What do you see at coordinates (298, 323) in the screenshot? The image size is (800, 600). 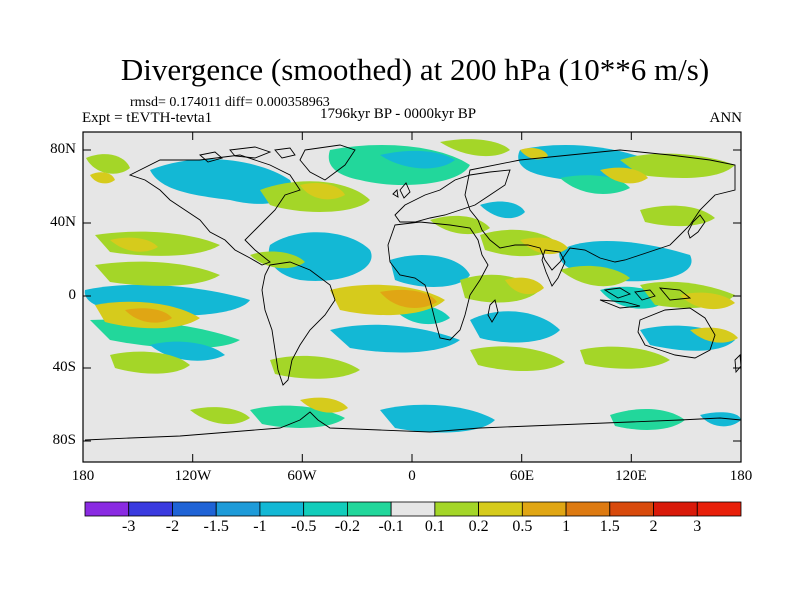 I see `south-america-outline` at bounding box center [298, 323].